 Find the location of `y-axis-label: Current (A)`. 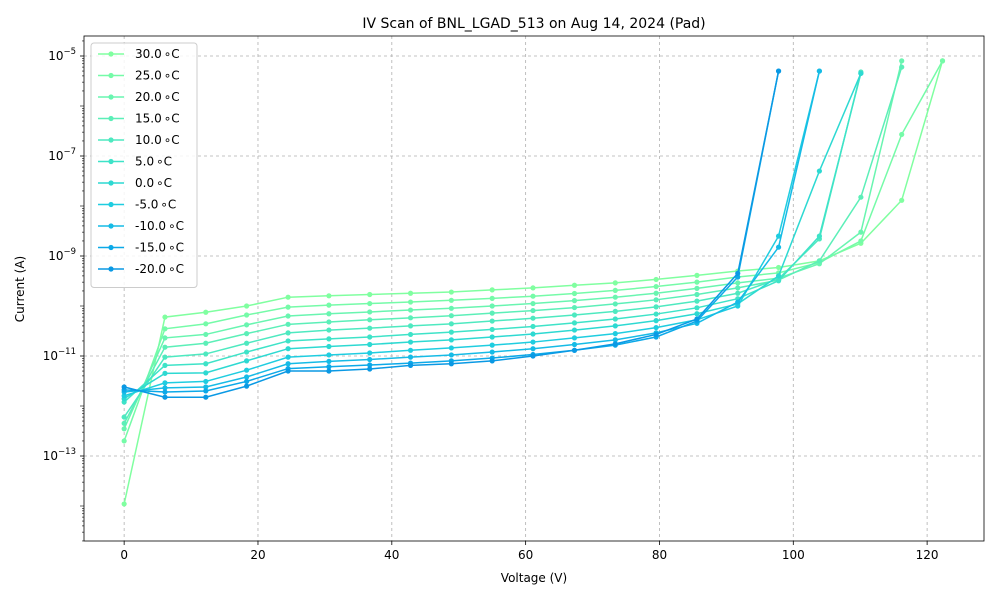

y-axis-label: Current (A) is located at coordinates (20, 289).